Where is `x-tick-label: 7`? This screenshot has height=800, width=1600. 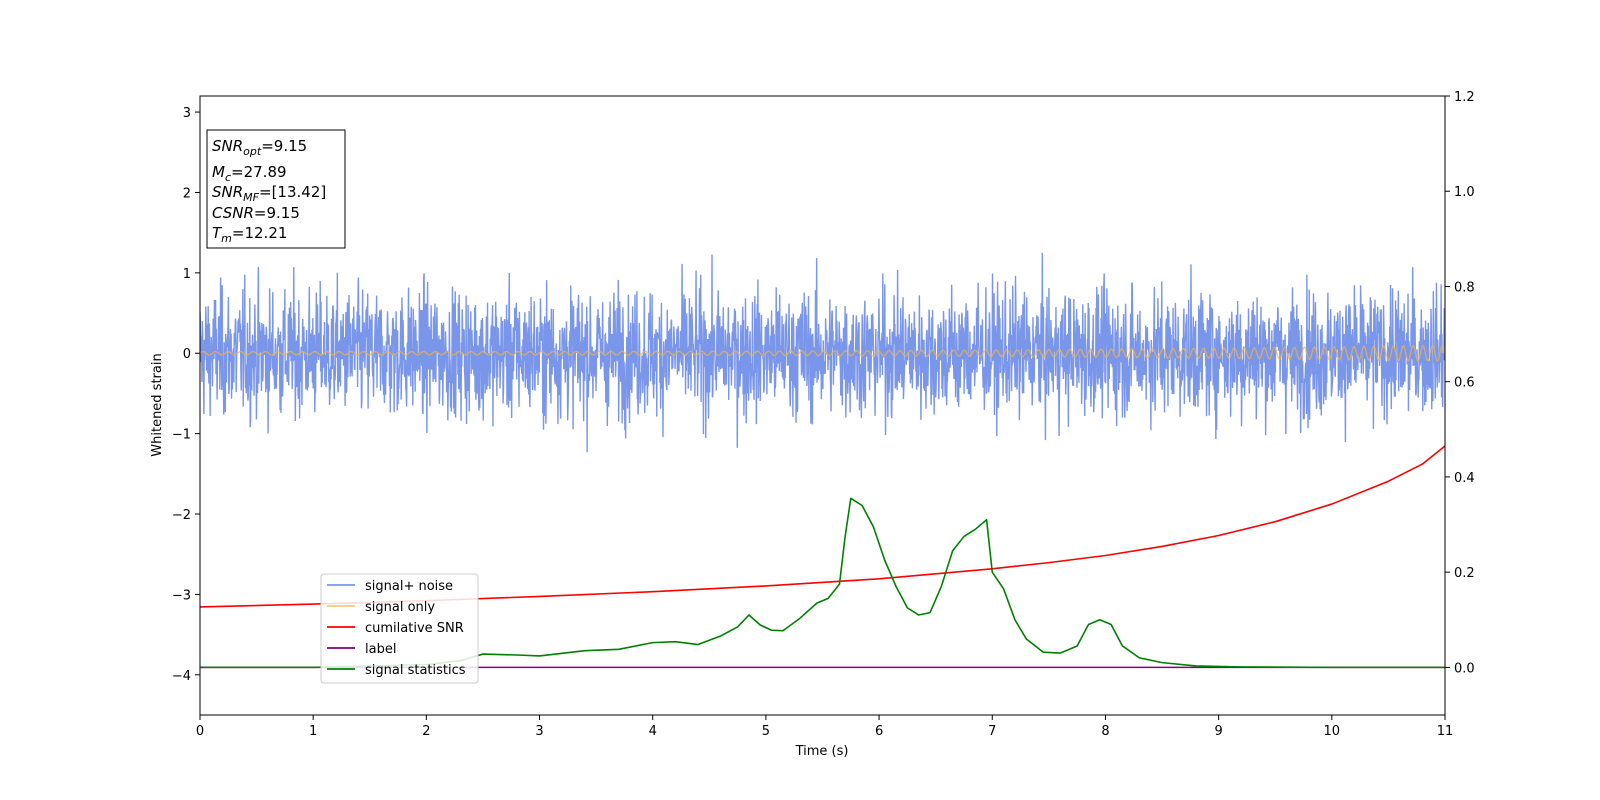
x-tick-label: 7 is located at coordinates (992, 731).